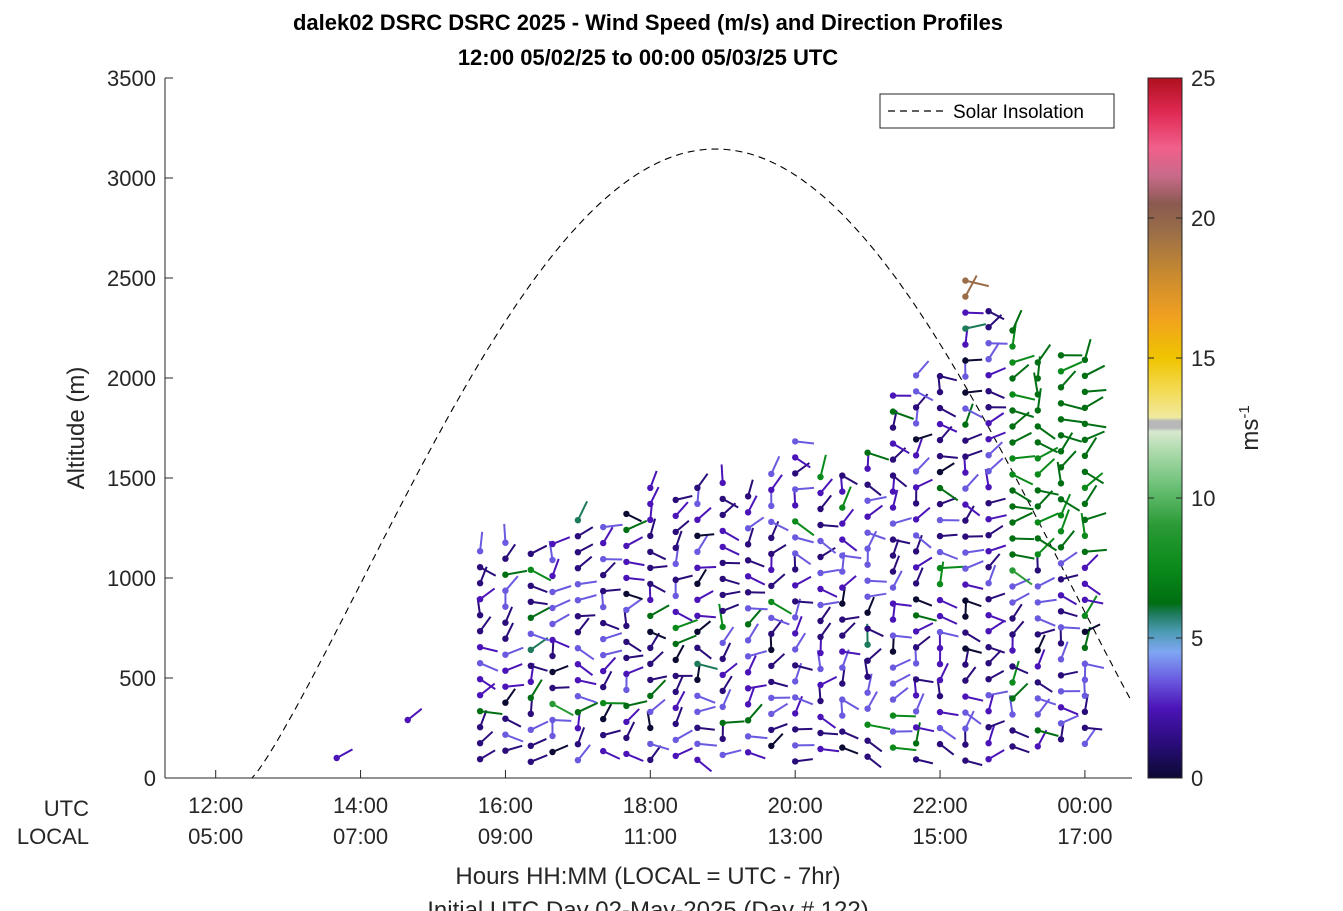 This screenshot has width=1343, height=911. What do you see at coordinates (215, 805) in the screenshot?
I see `x-tick-label-utc: 12:00` at bounding box center [215, 805].